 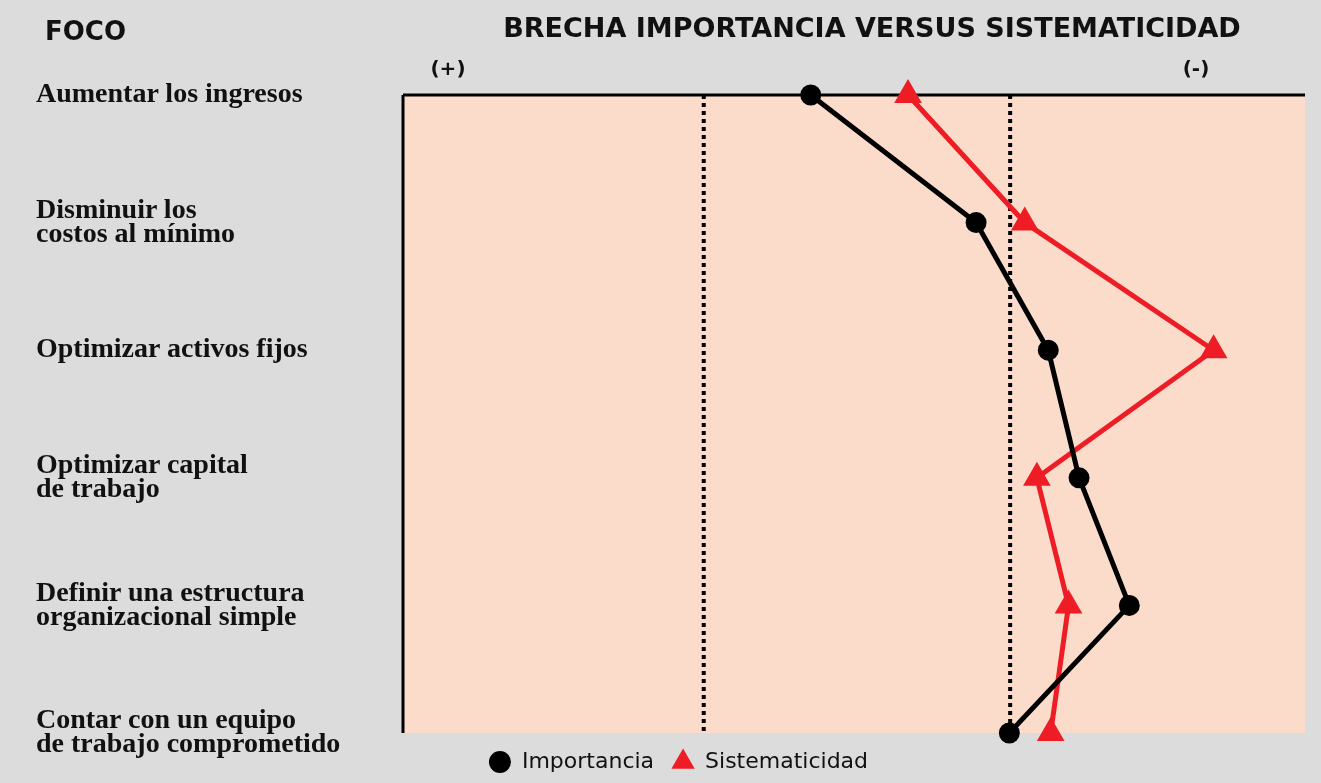 I want to click on y-tick-label: Contar con un equipo de trabajo comprometido, so click(x=188, y=731).